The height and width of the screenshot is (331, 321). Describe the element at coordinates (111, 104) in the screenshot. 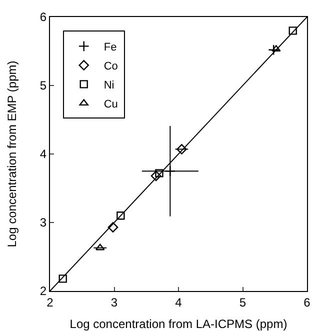

I see `legend-label: Cu` at that location.